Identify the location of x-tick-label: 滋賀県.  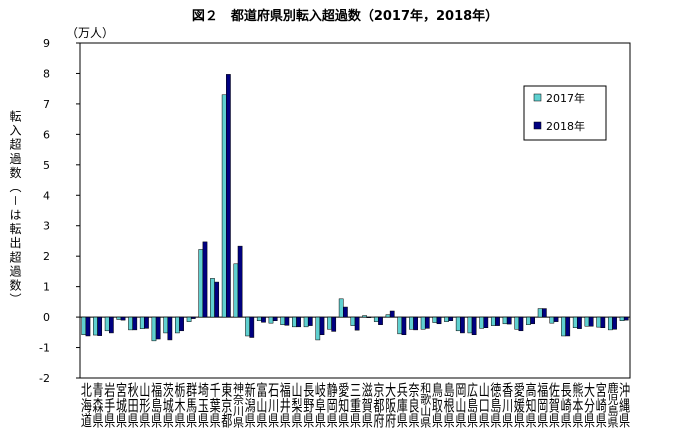
(366, 405).